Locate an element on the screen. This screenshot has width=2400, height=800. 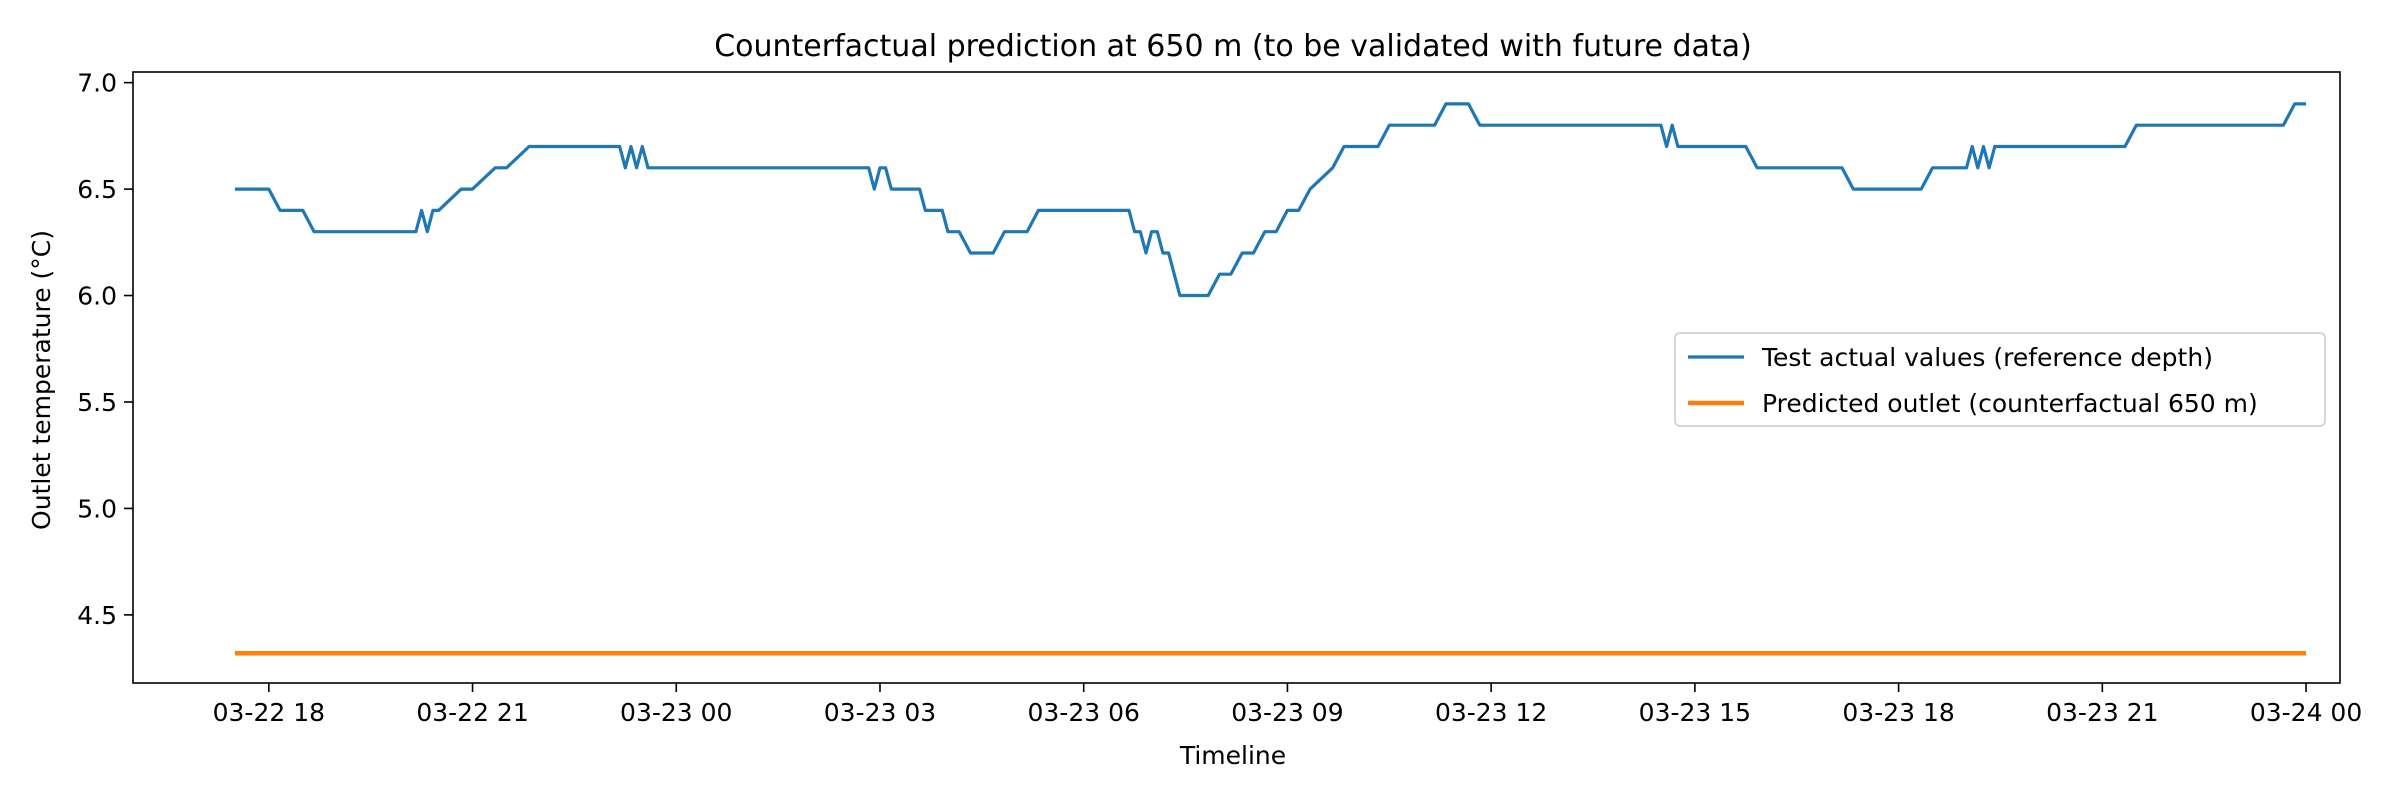
x-tick-label: 03-22 18 is located at coordinates (269, 712).